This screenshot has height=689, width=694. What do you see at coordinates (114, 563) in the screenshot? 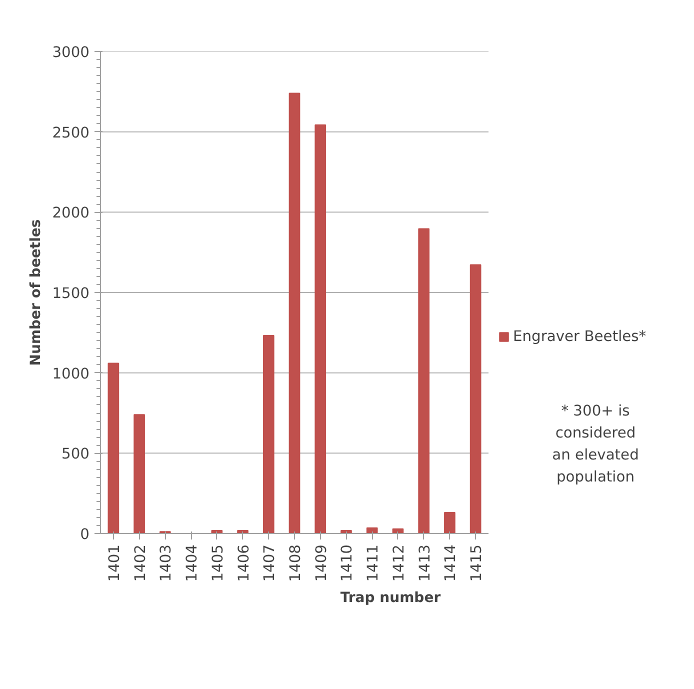
I see `x-tick-label: 1401` at bounding box center [114, 563].